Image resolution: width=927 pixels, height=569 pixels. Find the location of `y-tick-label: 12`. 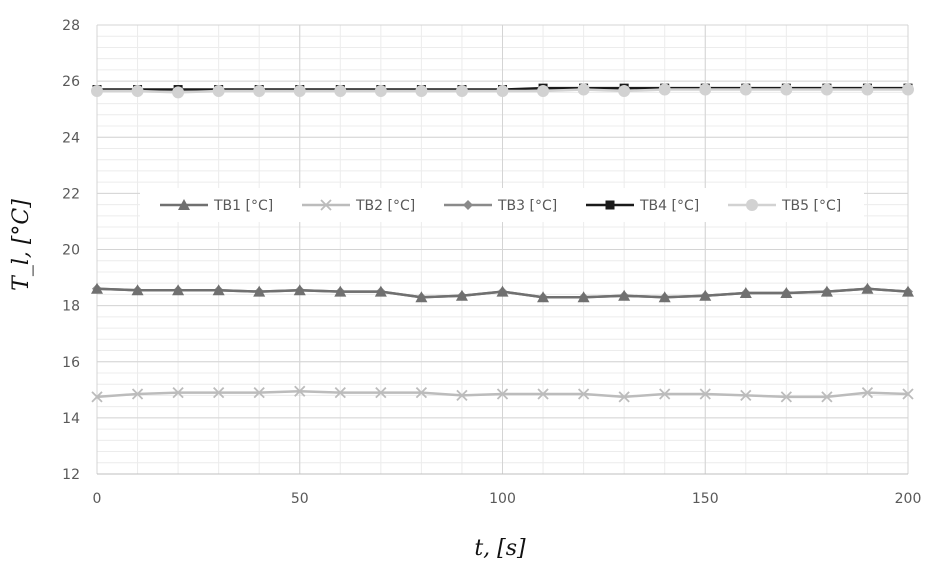

y-tick-label: 12 is located at coordinates (71, 475).